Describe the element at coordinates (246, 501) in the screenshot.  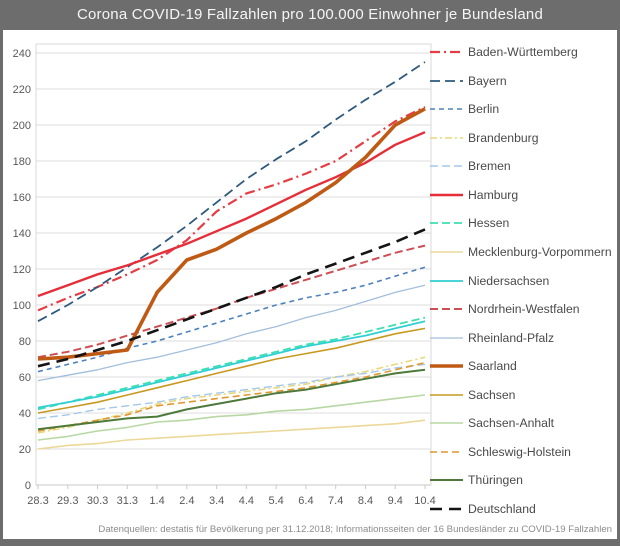
I see `x-tick-label-4-4: 4.4` at that location.